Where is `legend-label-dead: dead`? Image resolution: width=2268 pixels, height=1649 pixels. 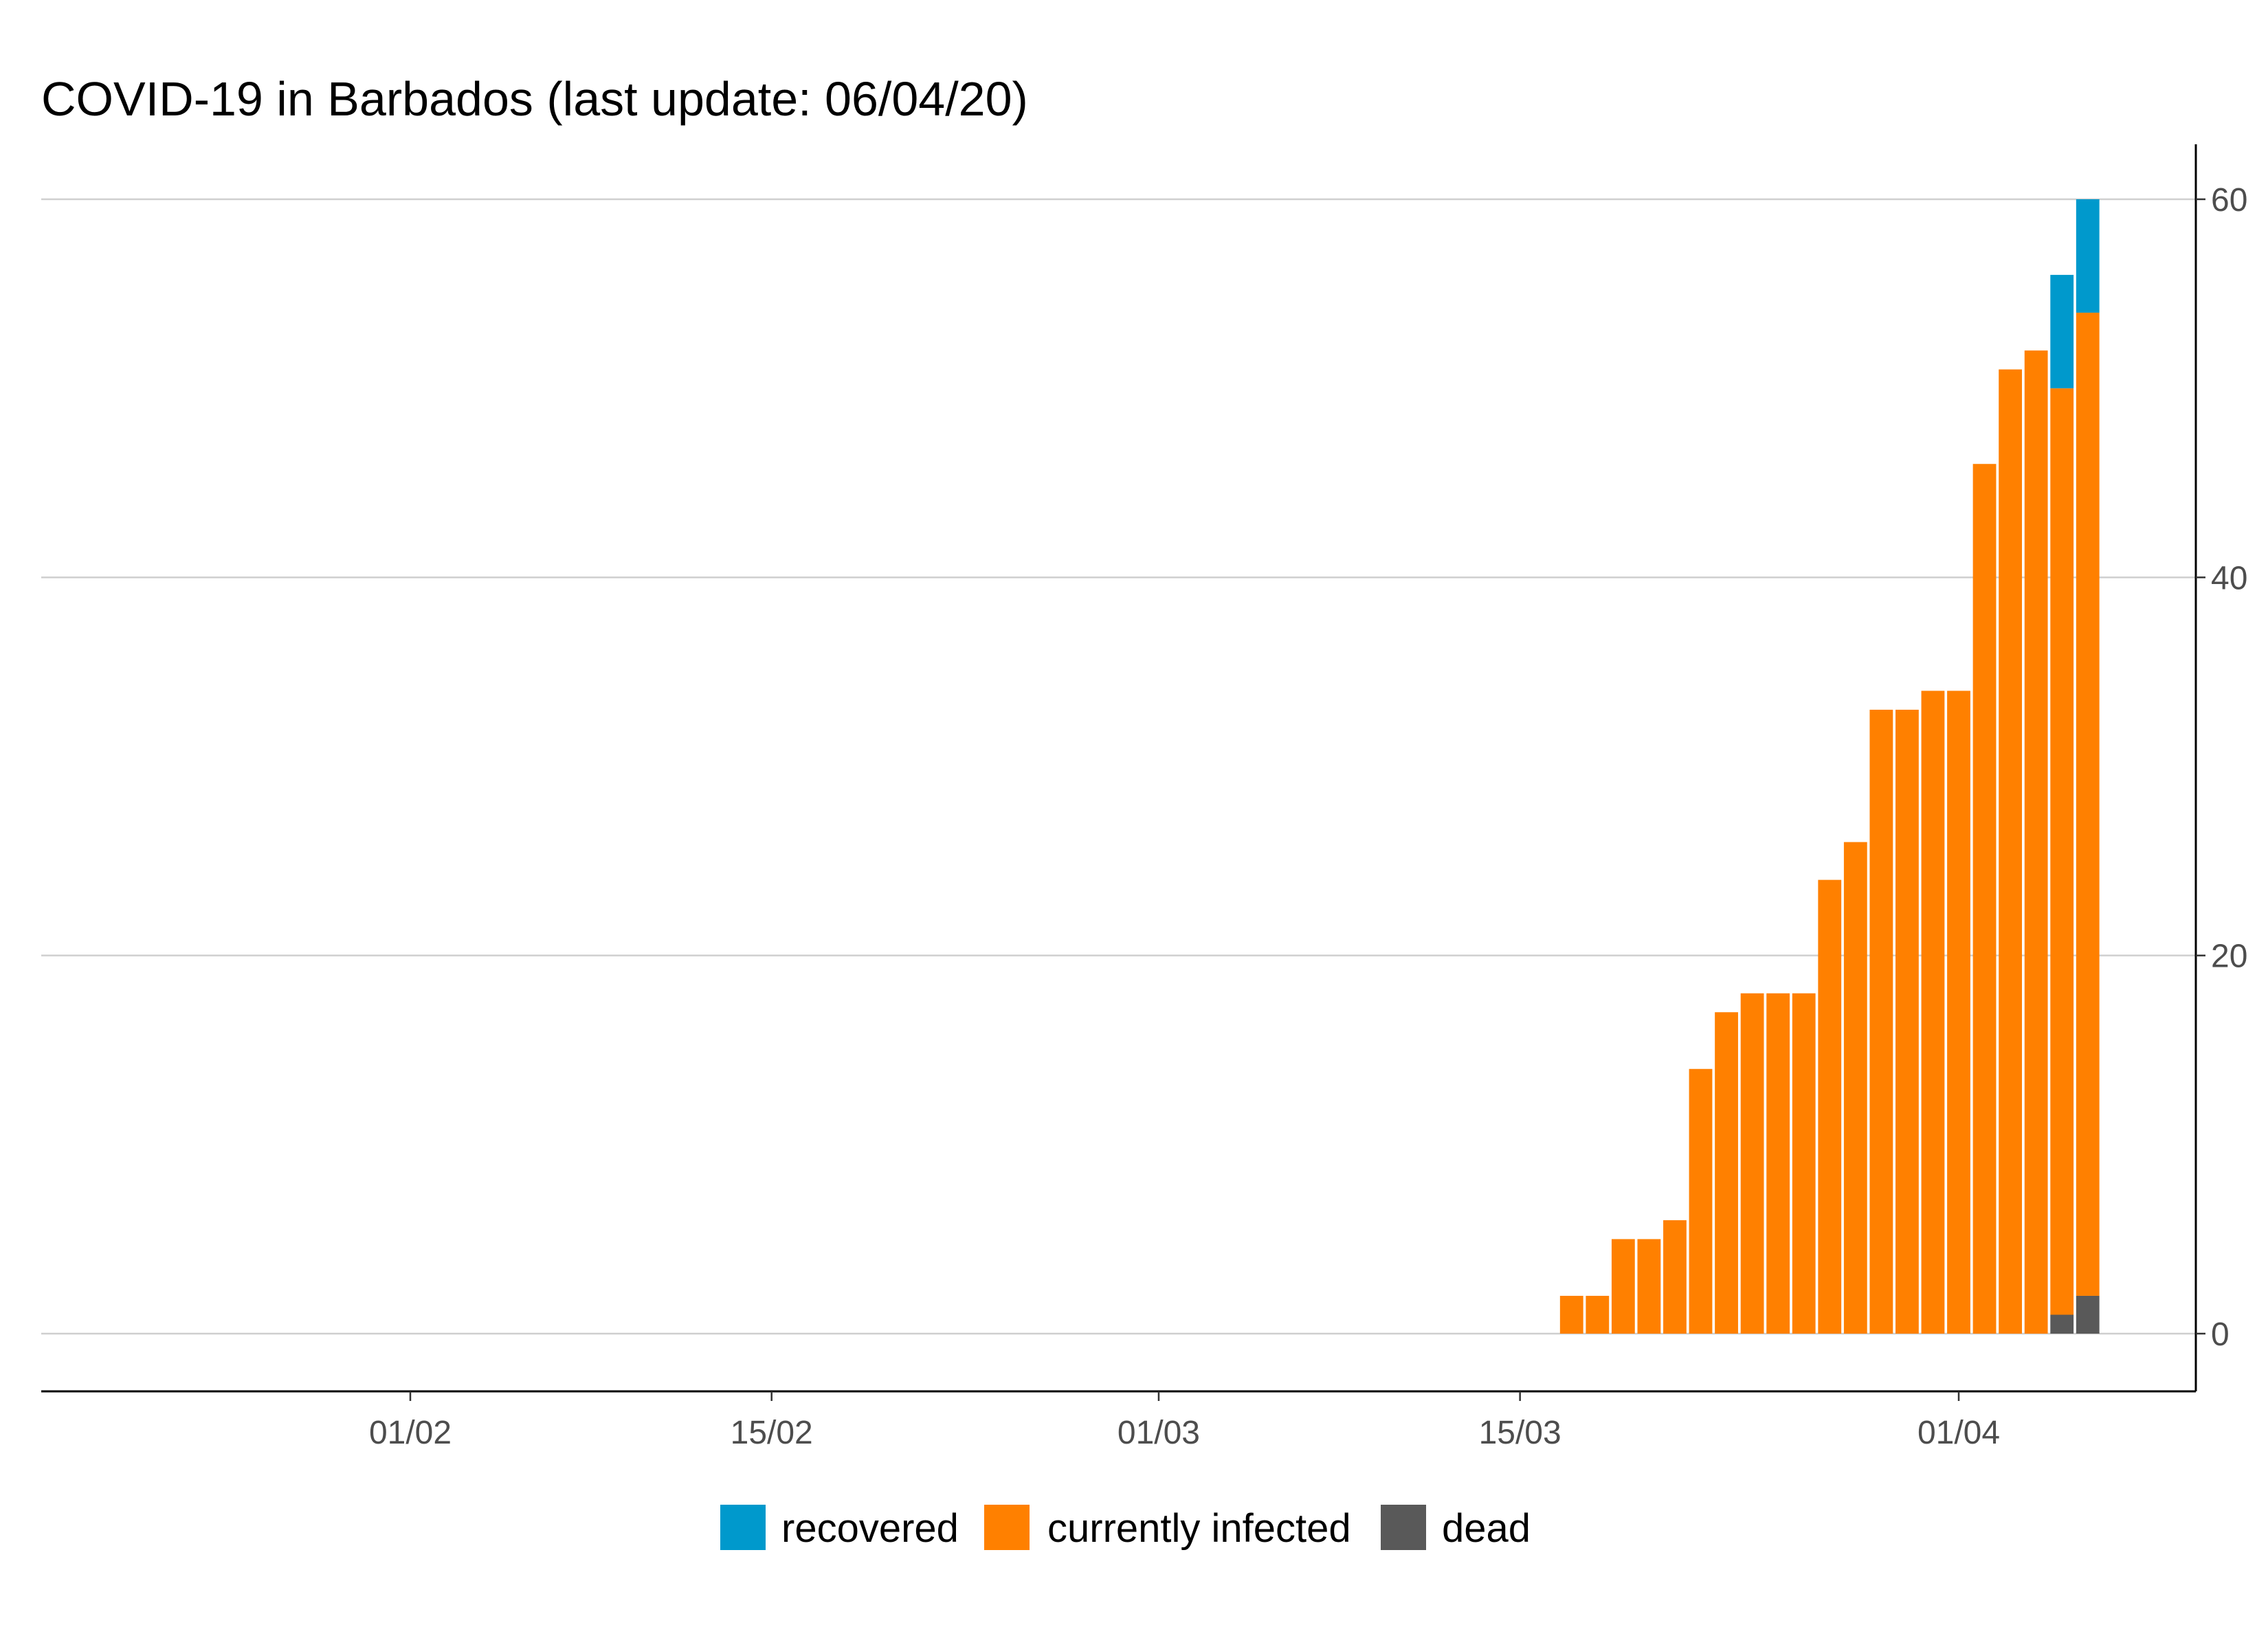 legend-label-dead: dead is located at coordinates (1486, 1528).